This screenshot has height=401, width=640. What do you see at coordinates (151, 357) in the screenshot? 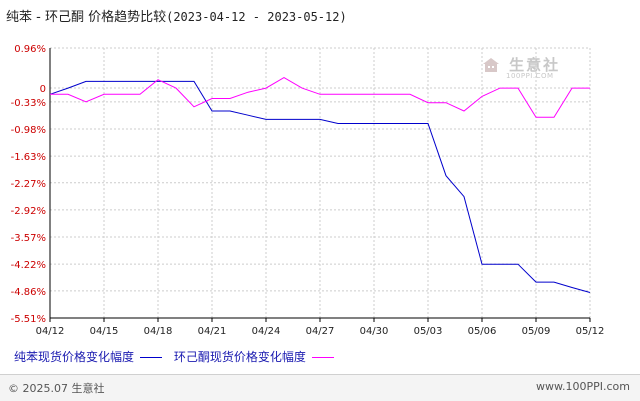
I see `legend-swatch-series1` at bounding box center [151, 357].